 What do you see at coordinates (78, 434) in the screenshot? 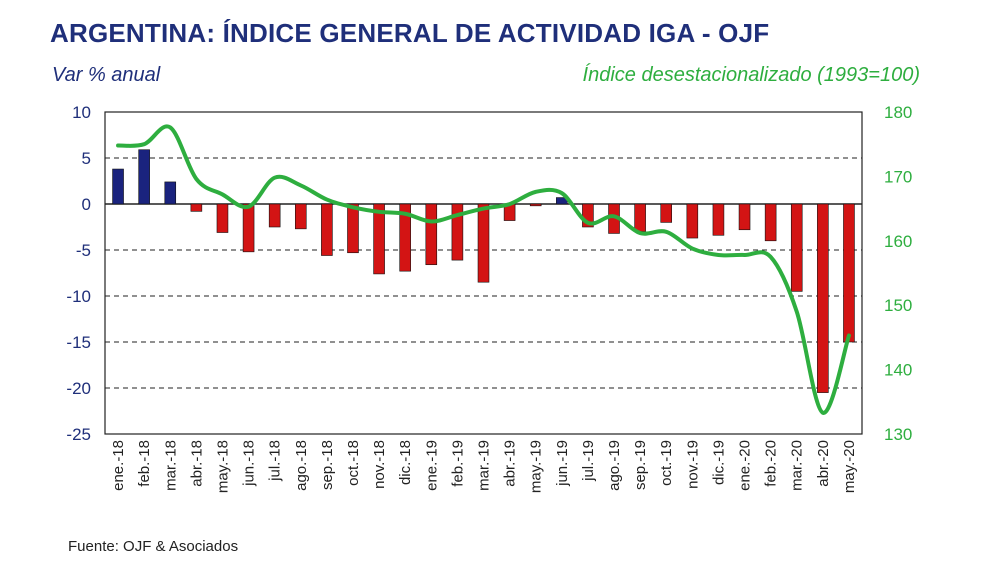
I see `left-tick-label: -25` at bounding box center [78, 434].